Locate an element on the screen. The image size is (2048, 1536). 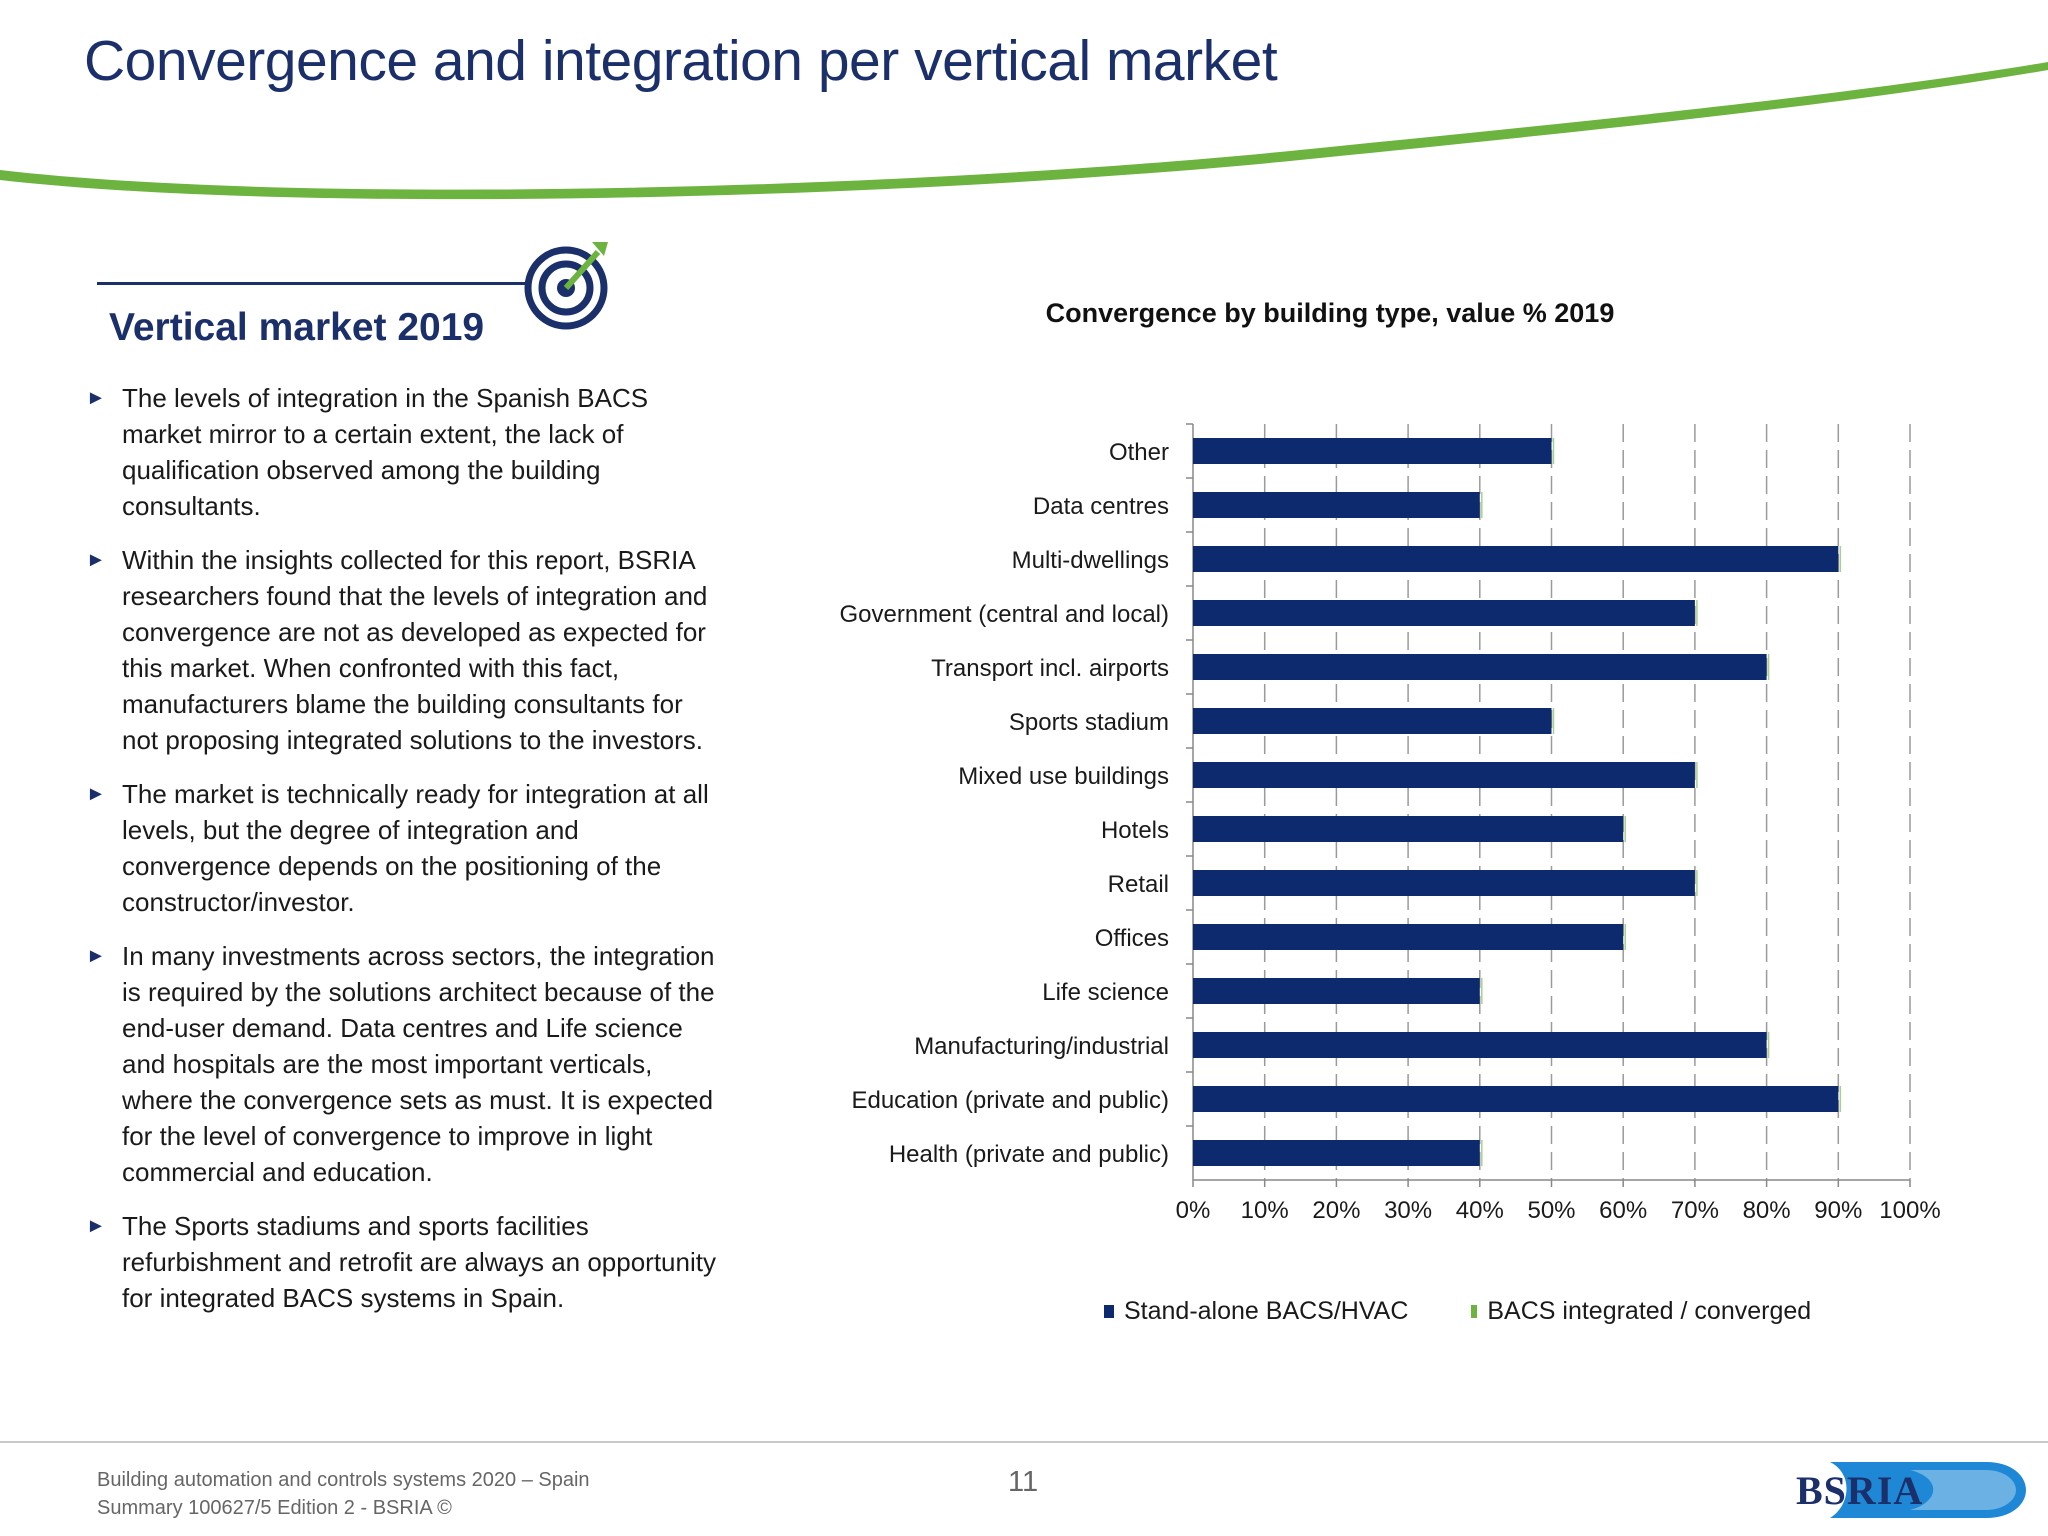
category-label: Hotels is located at coordinates (1135, 830).